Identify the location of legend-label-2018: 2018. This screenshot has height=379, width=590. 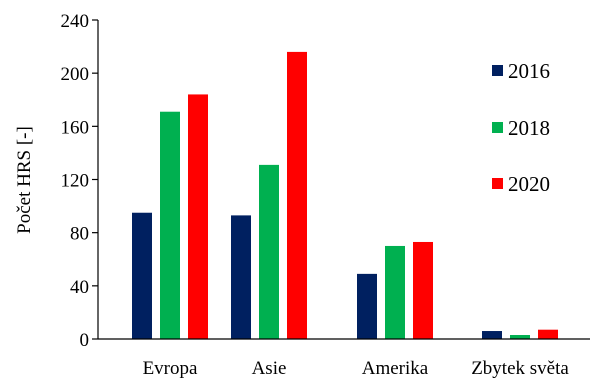
(529, 128).